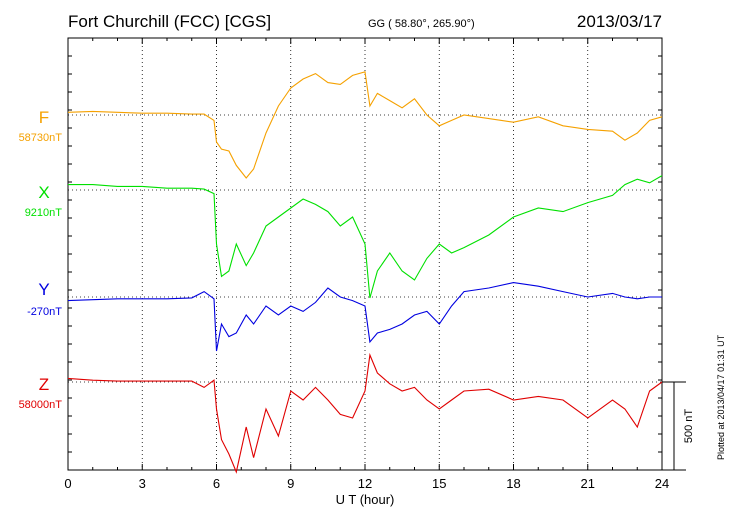 The image size is (730, 520). I want to click on station-title: Fort Churchill (FCC) [CGS], so click(170, 21).